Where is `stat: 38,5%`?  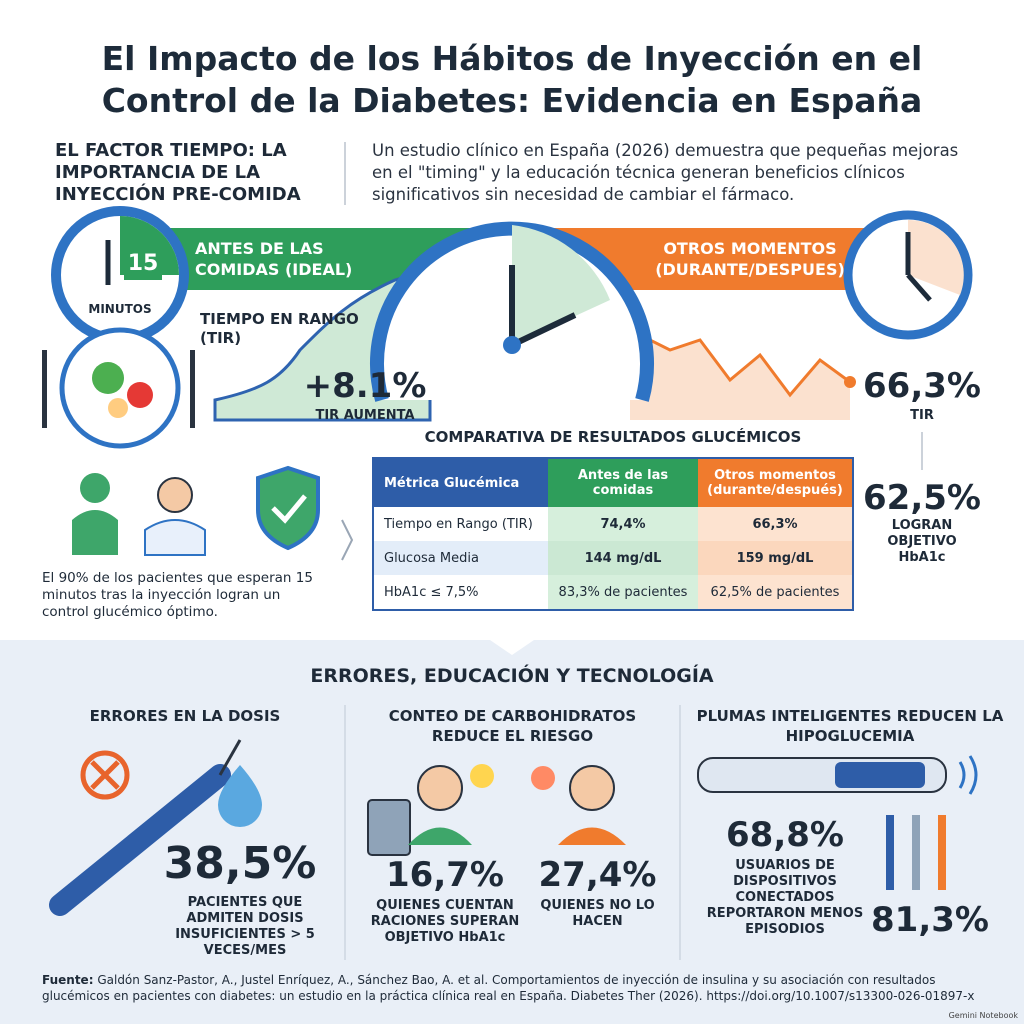 stat: 38,5% is located at coordinates (240, 863).